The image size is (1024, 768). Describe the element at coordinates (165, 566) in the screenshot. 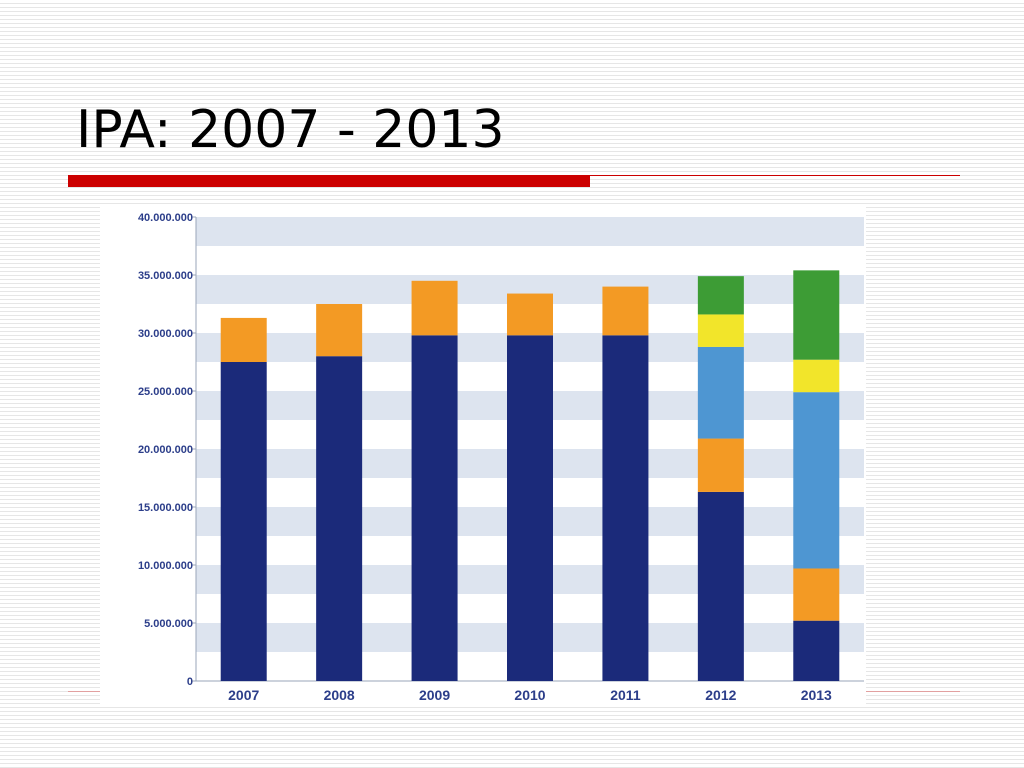

I see `y-tick-label: 10.000.000` at that location.